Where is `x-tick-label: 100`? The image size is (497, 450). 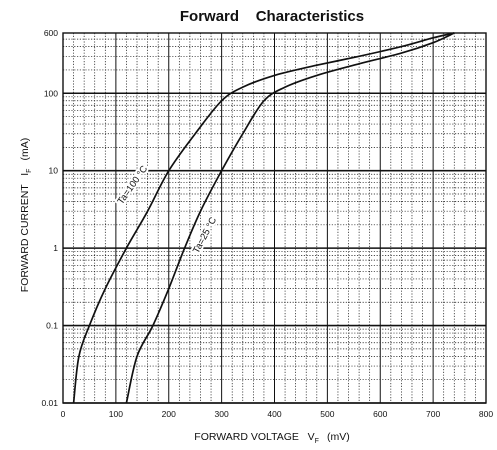
x-tick-label: 100 is located at coordinates (116, 414).